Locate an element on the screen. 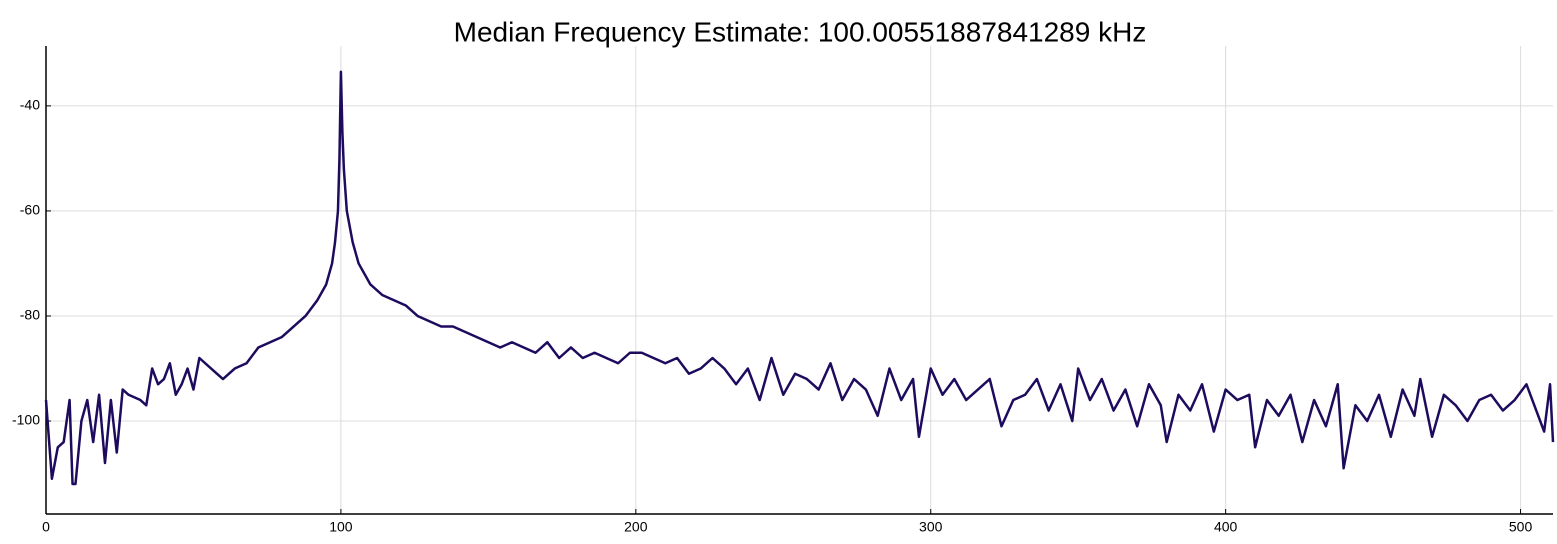  y-tick-label: -100 is located at coordinates (26, 420).